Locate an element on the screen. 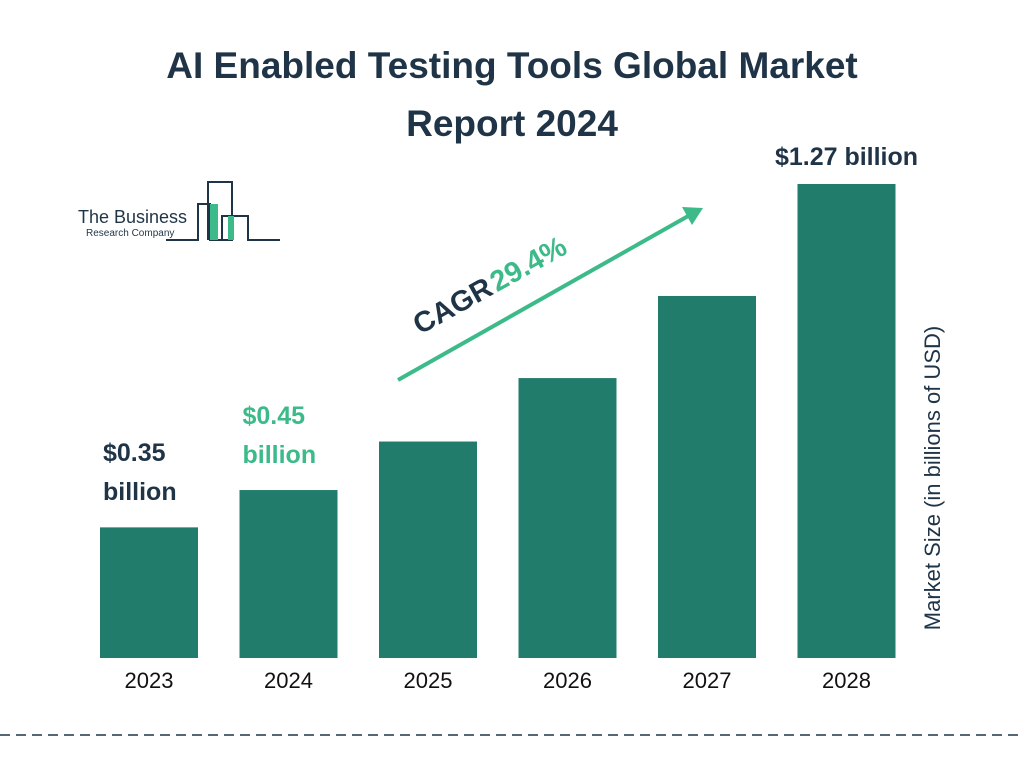  cagr-annotation: CAGR 29.4% is located at coordinates (550, 294).